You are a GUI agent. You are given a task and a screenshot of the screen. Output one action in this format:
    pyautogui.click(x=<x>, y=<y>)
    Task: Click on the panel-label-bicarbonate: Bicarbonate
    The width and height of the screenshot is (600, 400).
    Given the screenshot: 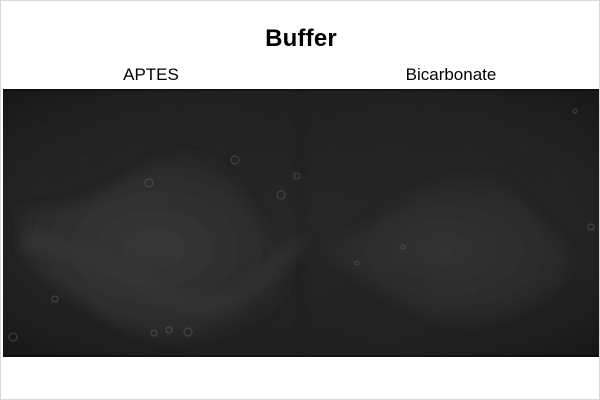 What is the action you would take?
    pyautogui.click(x=451, y=74)
    